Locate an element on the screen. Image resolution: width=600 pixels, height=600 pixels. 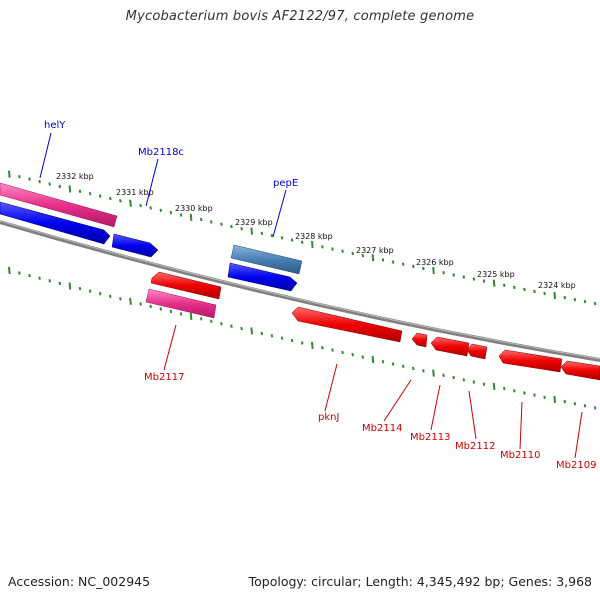
cds-helY is located at coordinates (59, 205).